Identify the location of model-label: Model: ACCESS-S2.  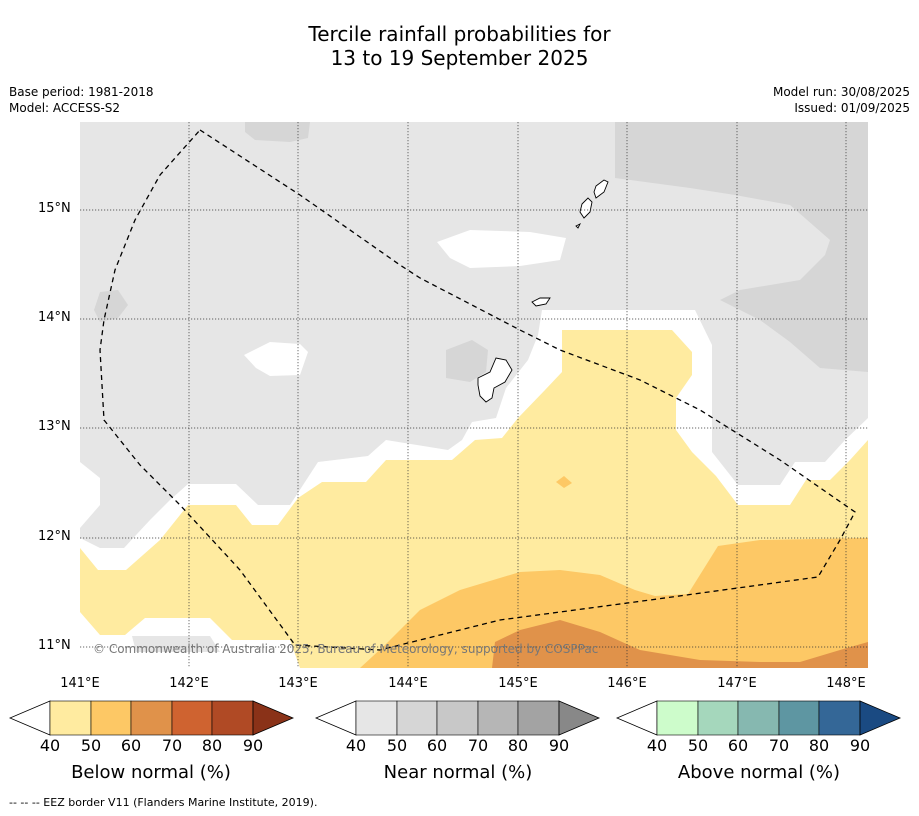
(65, 108).